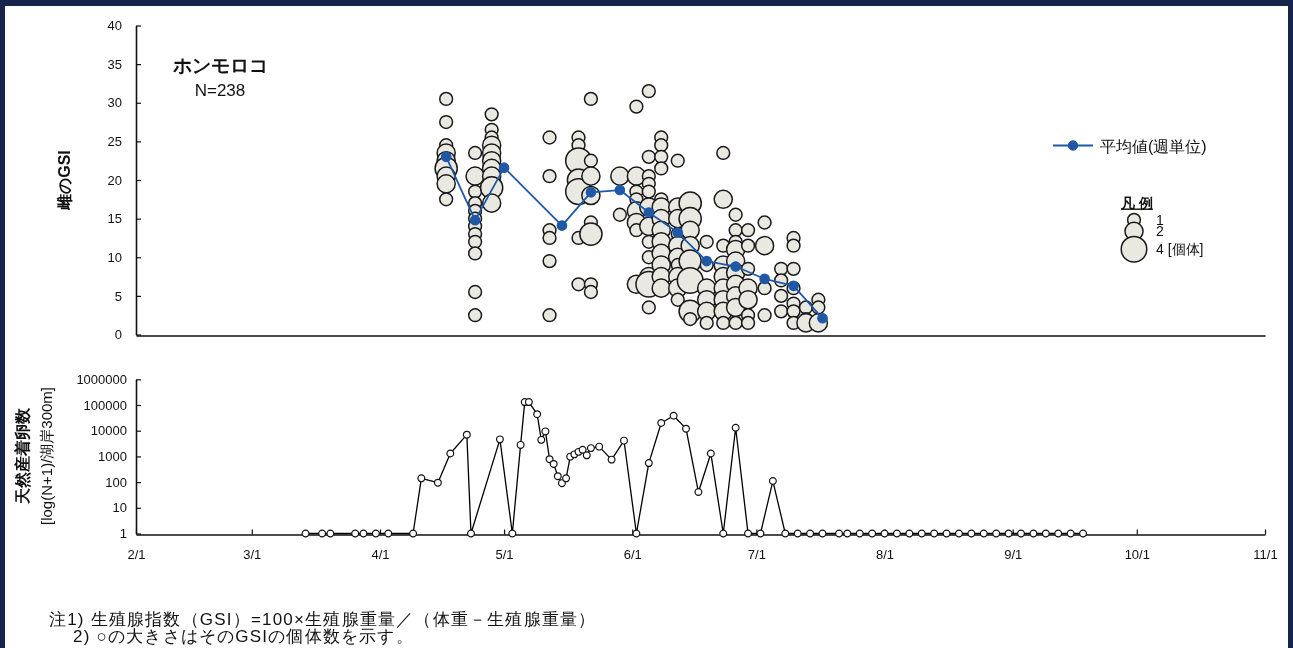 Image resolution: width=1293 pixels, height=648 pixels. What do you see at coordinates (380, 554) in the screenshot?
I see `x-tick-label: 4/1` at bounding box center [380, 554].